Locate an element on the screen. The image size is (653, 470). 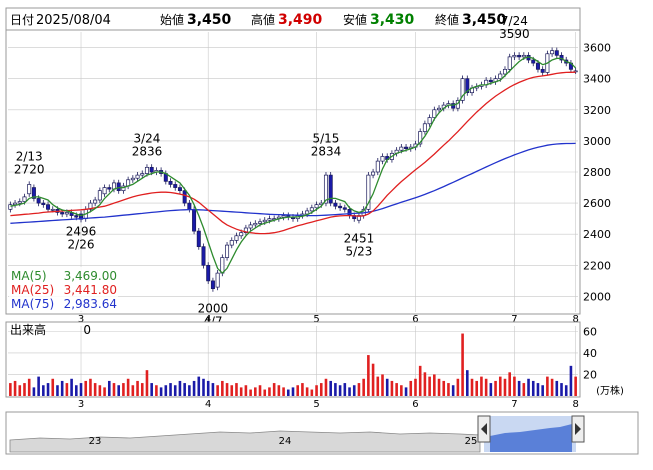
annotation-line-1: 2/13 is located at coordinates (29, 156).